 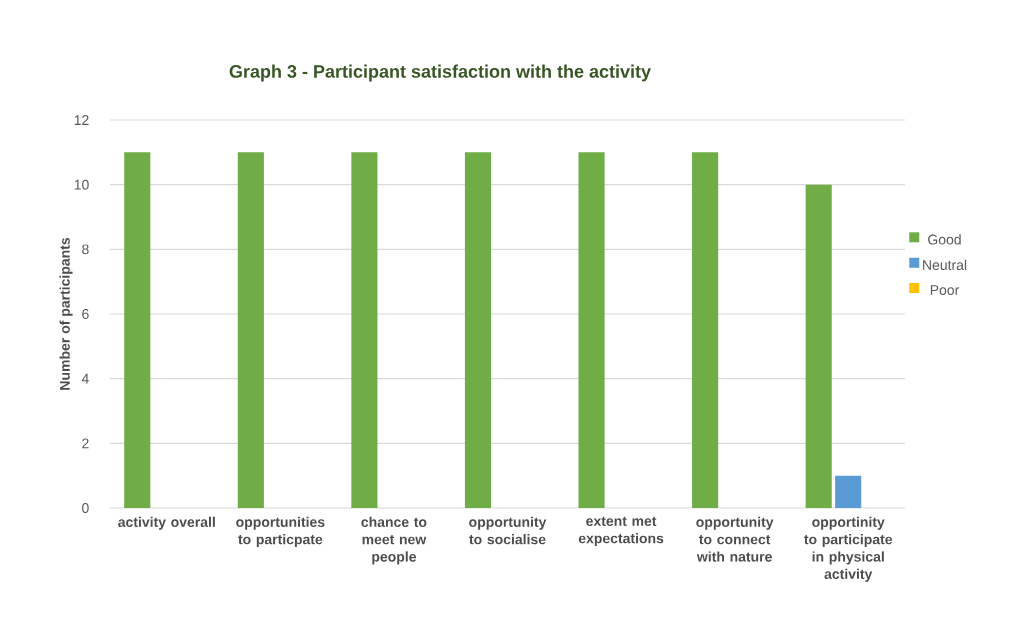 I want to click on x-tick-label: chance to meet new people, so click(x=394, y=540).